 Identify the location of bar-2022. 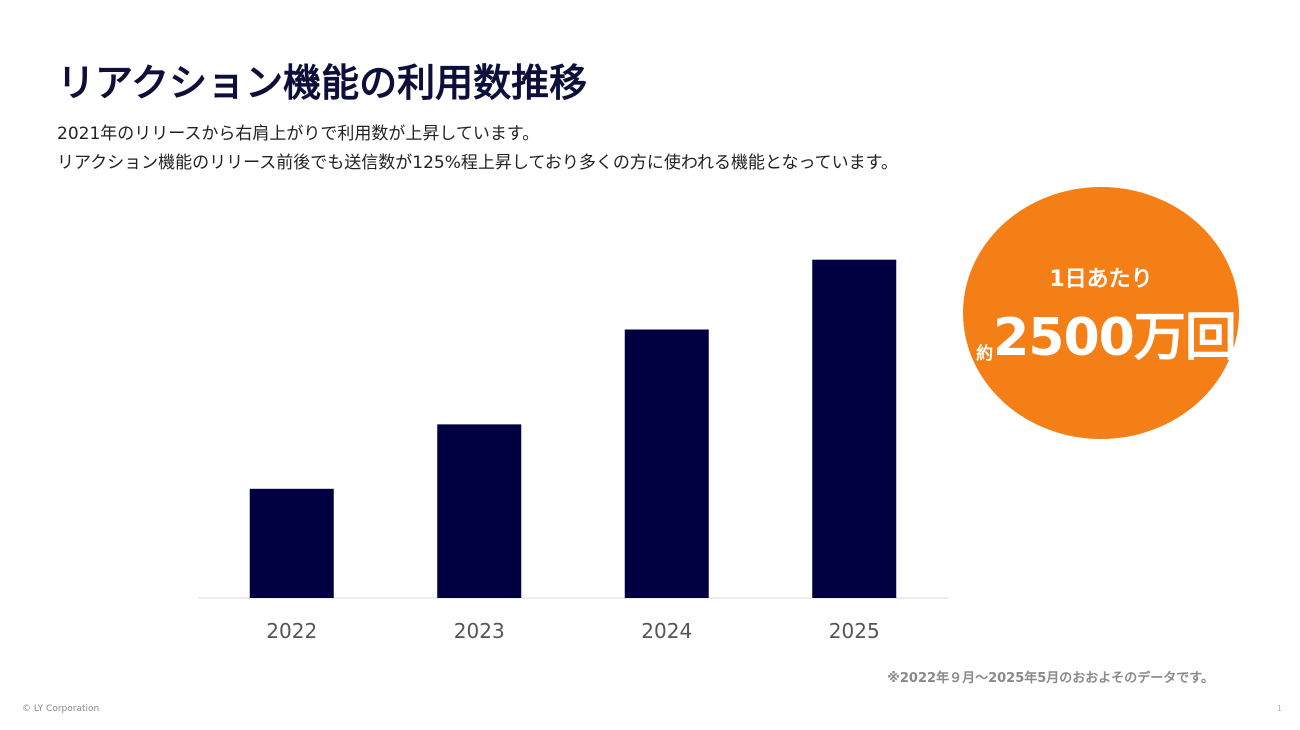
(291, 543).